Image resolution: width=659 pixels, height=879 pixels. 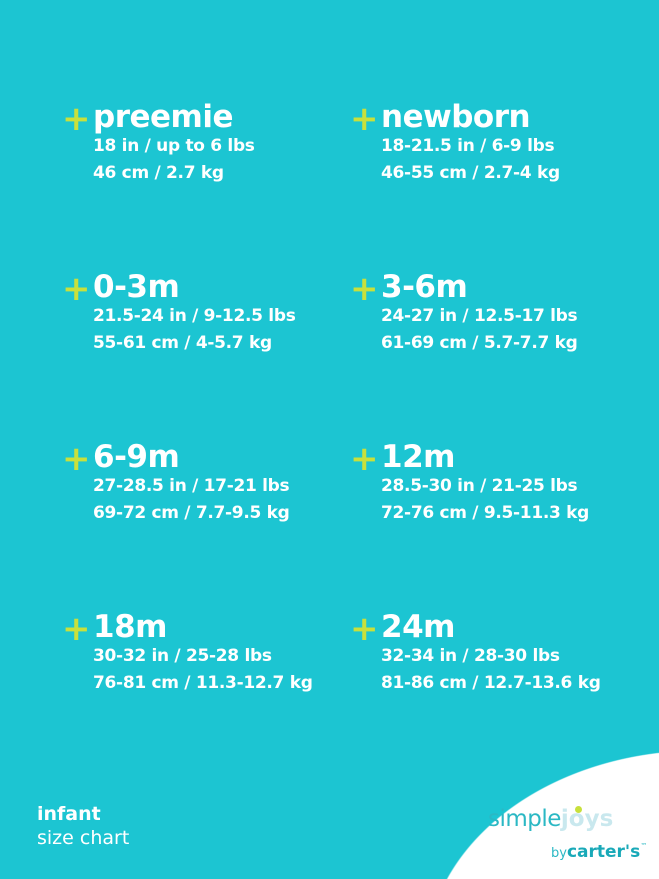 What do you see at coordinates (182, 343) in the screenshot?
I see `size-metric: 55-61 cm / 4-5.7 kg` at bounding box center [182, 343].